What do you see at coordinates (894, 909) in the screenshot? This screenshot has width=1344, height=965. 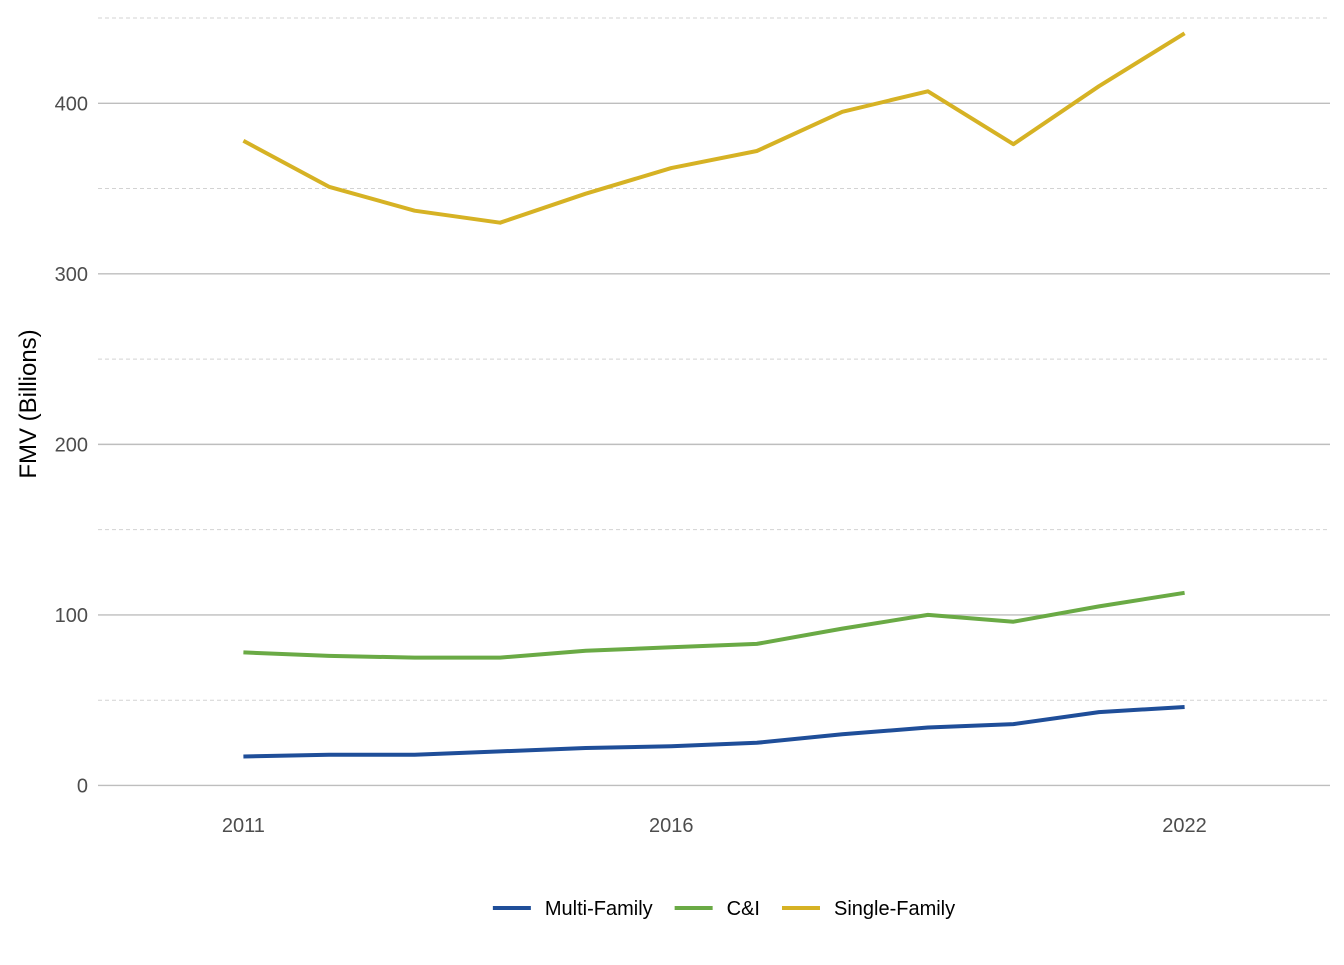 I see `legend-label-single-family: Single-Family` at bounding box center [894, 909].